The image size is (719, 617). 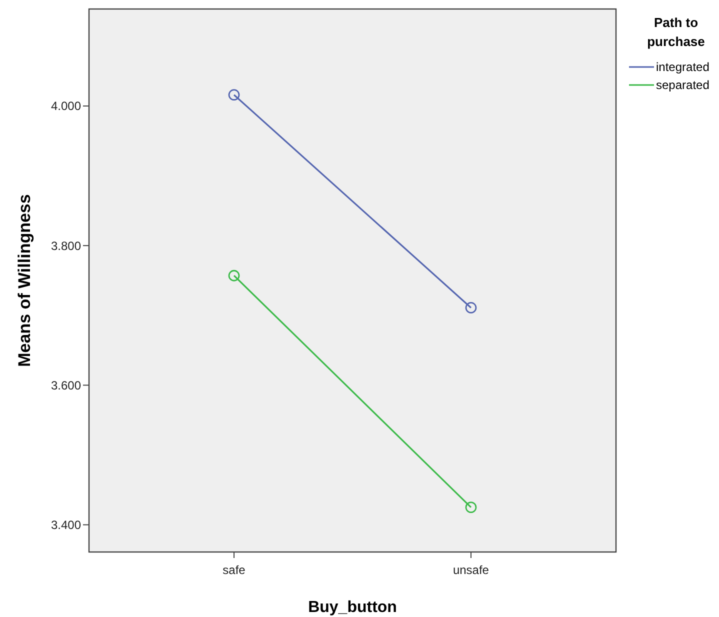 What do you see at coordinates (683, 67) in the screenshot?
I see `legend-label: integrated` at bounding box center [683, 67].